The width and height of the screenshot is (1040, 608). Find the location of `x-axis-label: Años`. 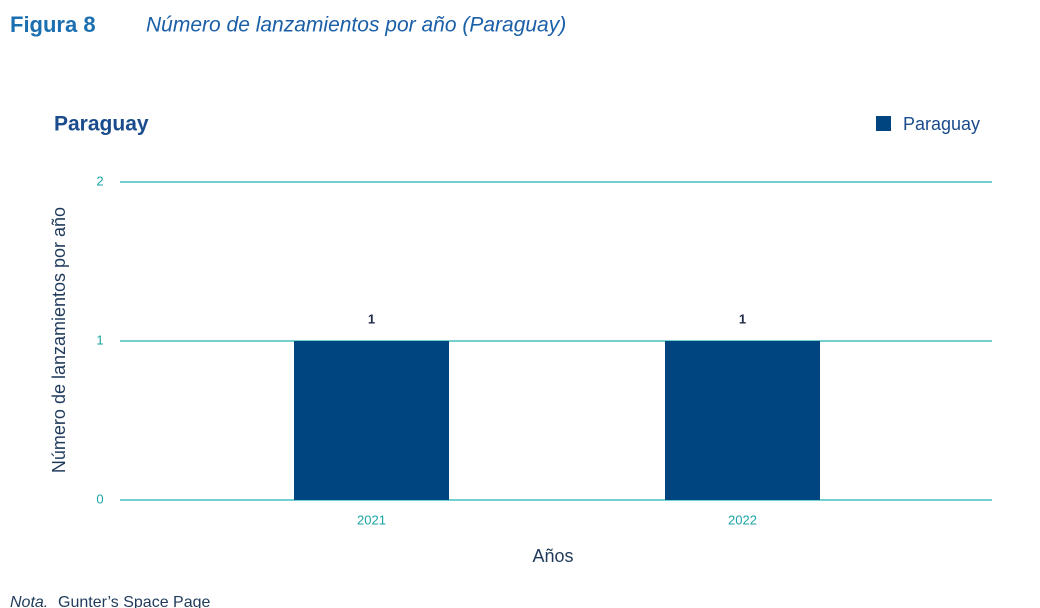

x-axis-label: Años is located at coordinates (552, 556).